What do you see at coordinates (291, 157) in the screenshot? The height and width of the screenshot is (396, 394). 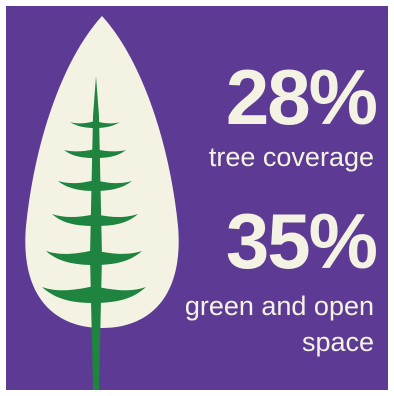 I see `tree-coverage-label: tree coverage` at bounding box center [291, 157].